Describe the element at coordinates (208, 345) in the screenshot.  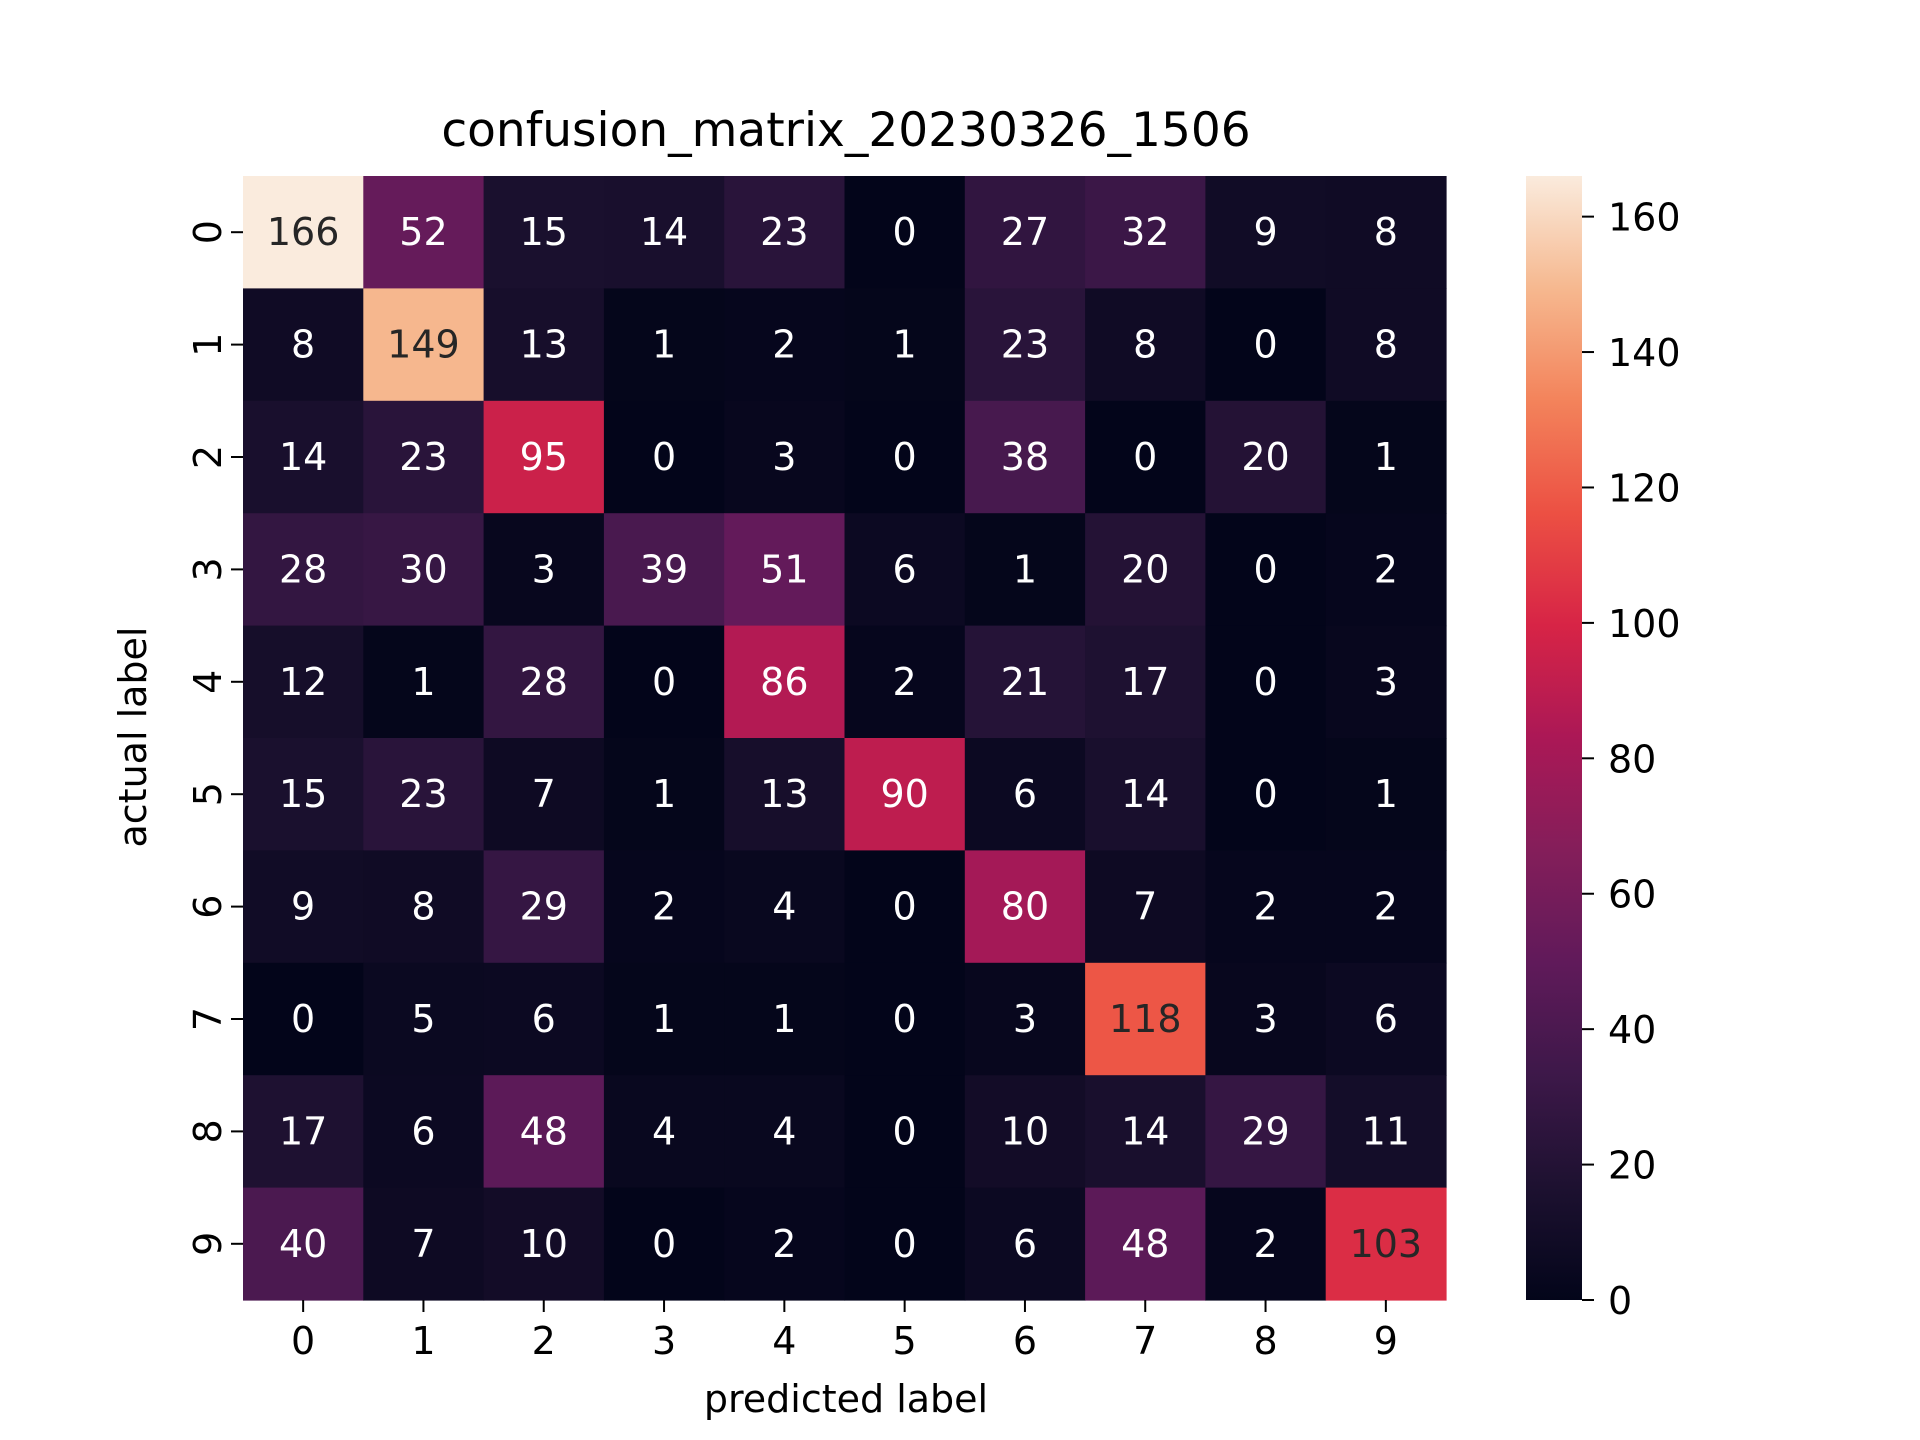
I see `y-tick-label: 1` at that location.